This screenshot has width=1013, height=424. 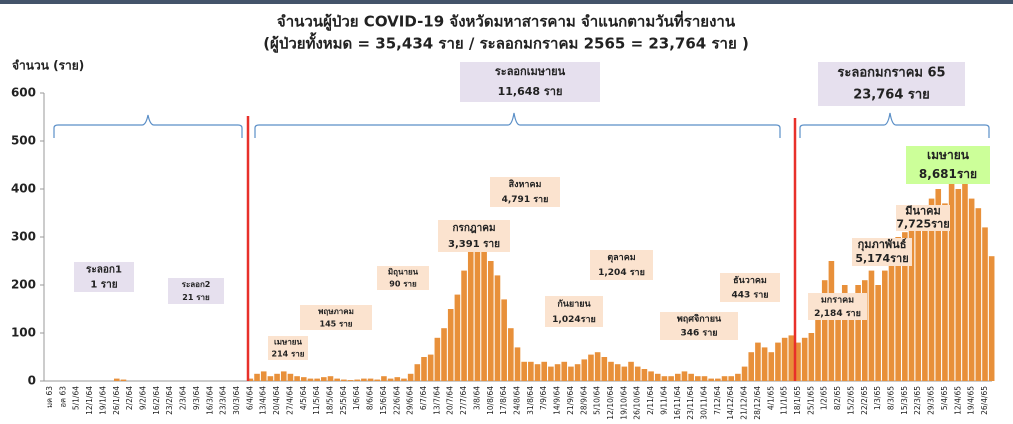 I want to click on x-tick-label: 7/12/64, so click(x=717, y=400).